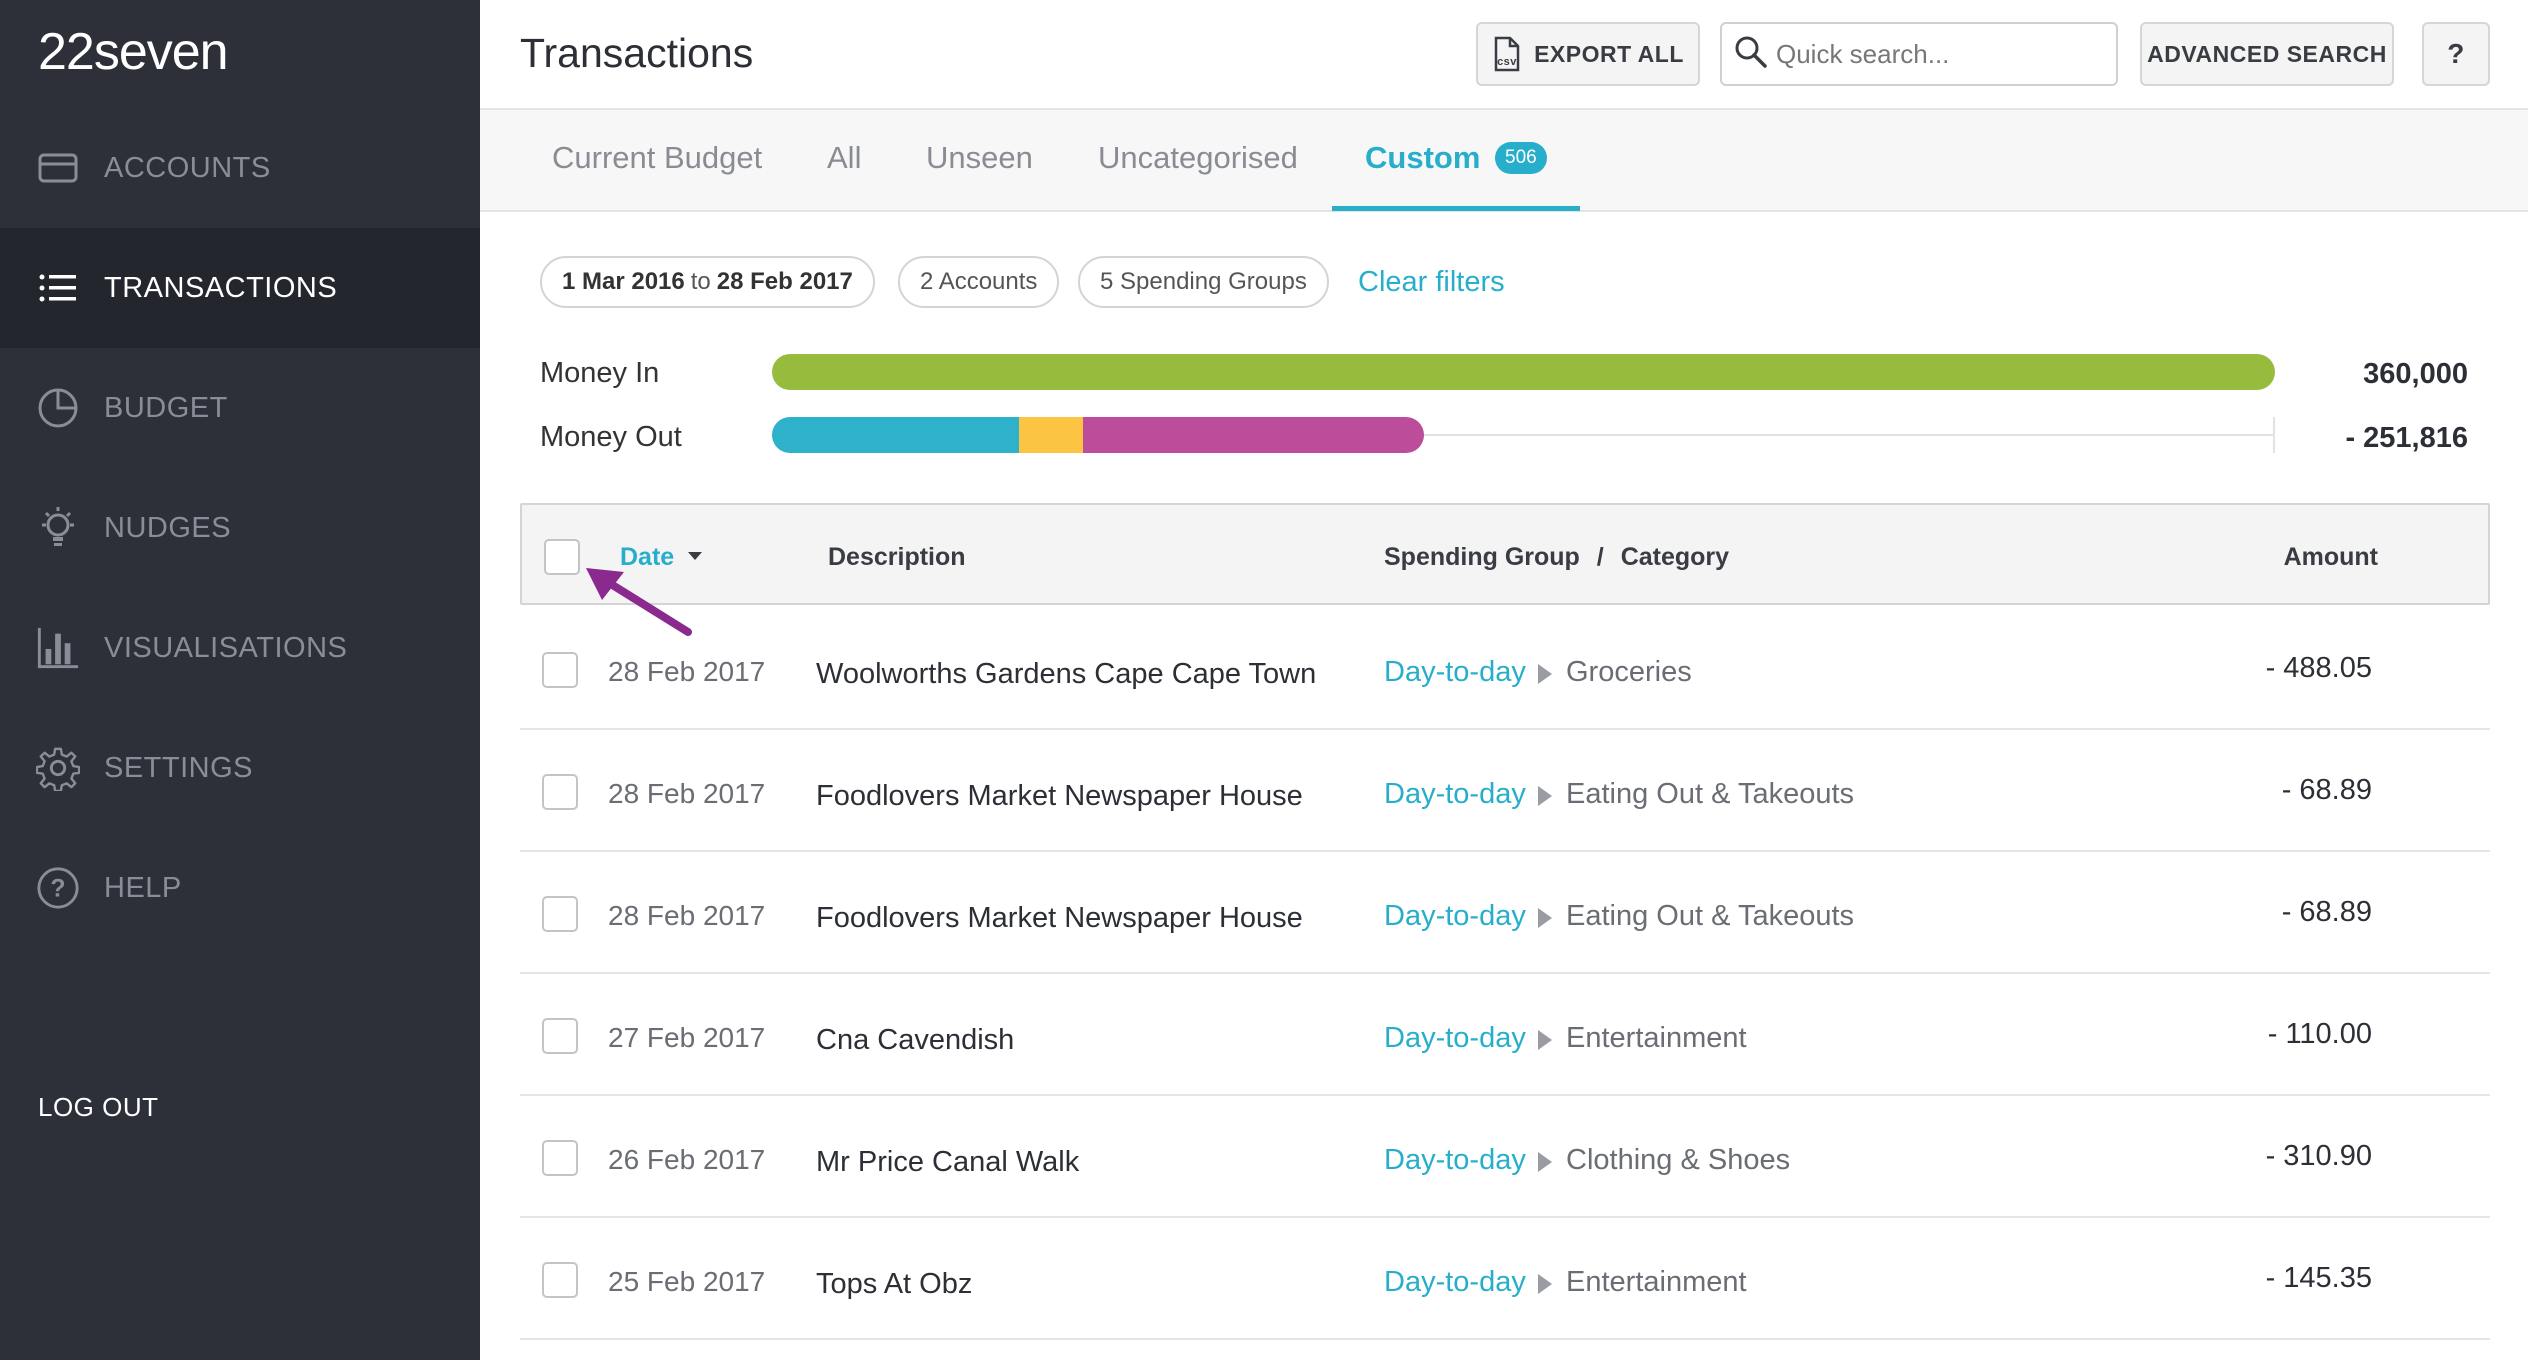  I want to click on logout-link: LOG OUT, so click(98, 1107).